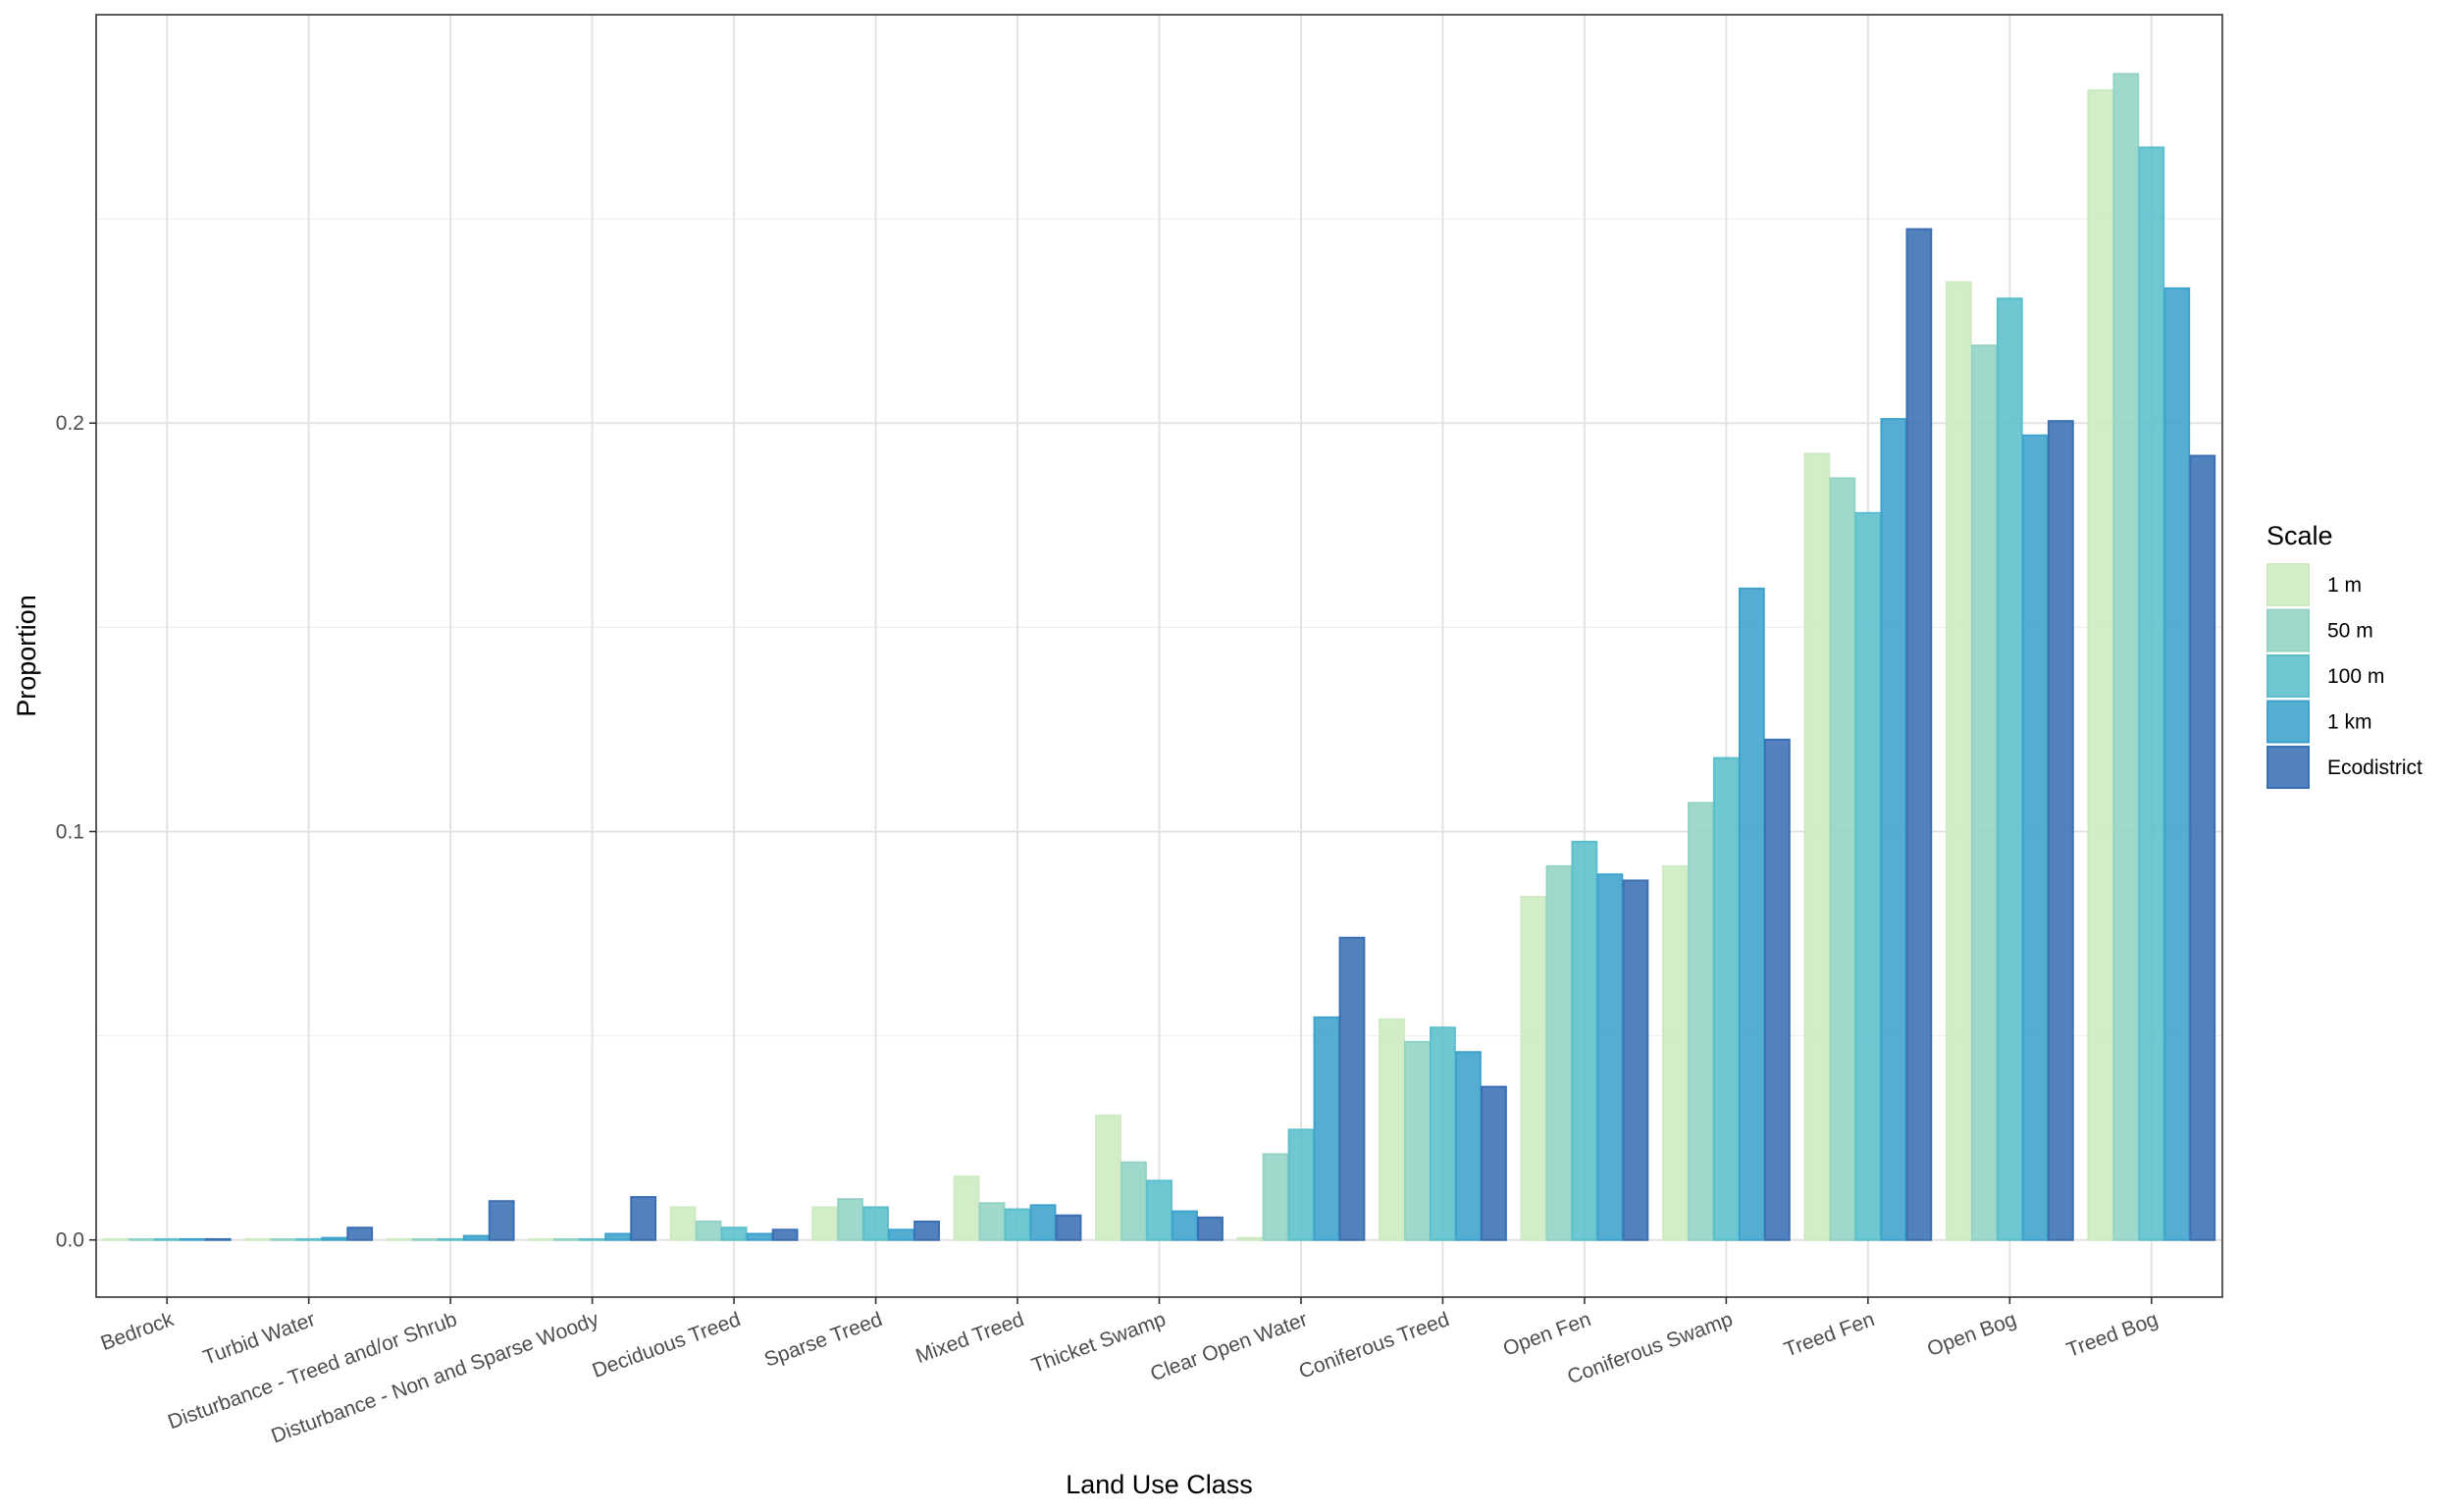  I want to click on legend-label: Ecodistrict, so click(2375, 767).